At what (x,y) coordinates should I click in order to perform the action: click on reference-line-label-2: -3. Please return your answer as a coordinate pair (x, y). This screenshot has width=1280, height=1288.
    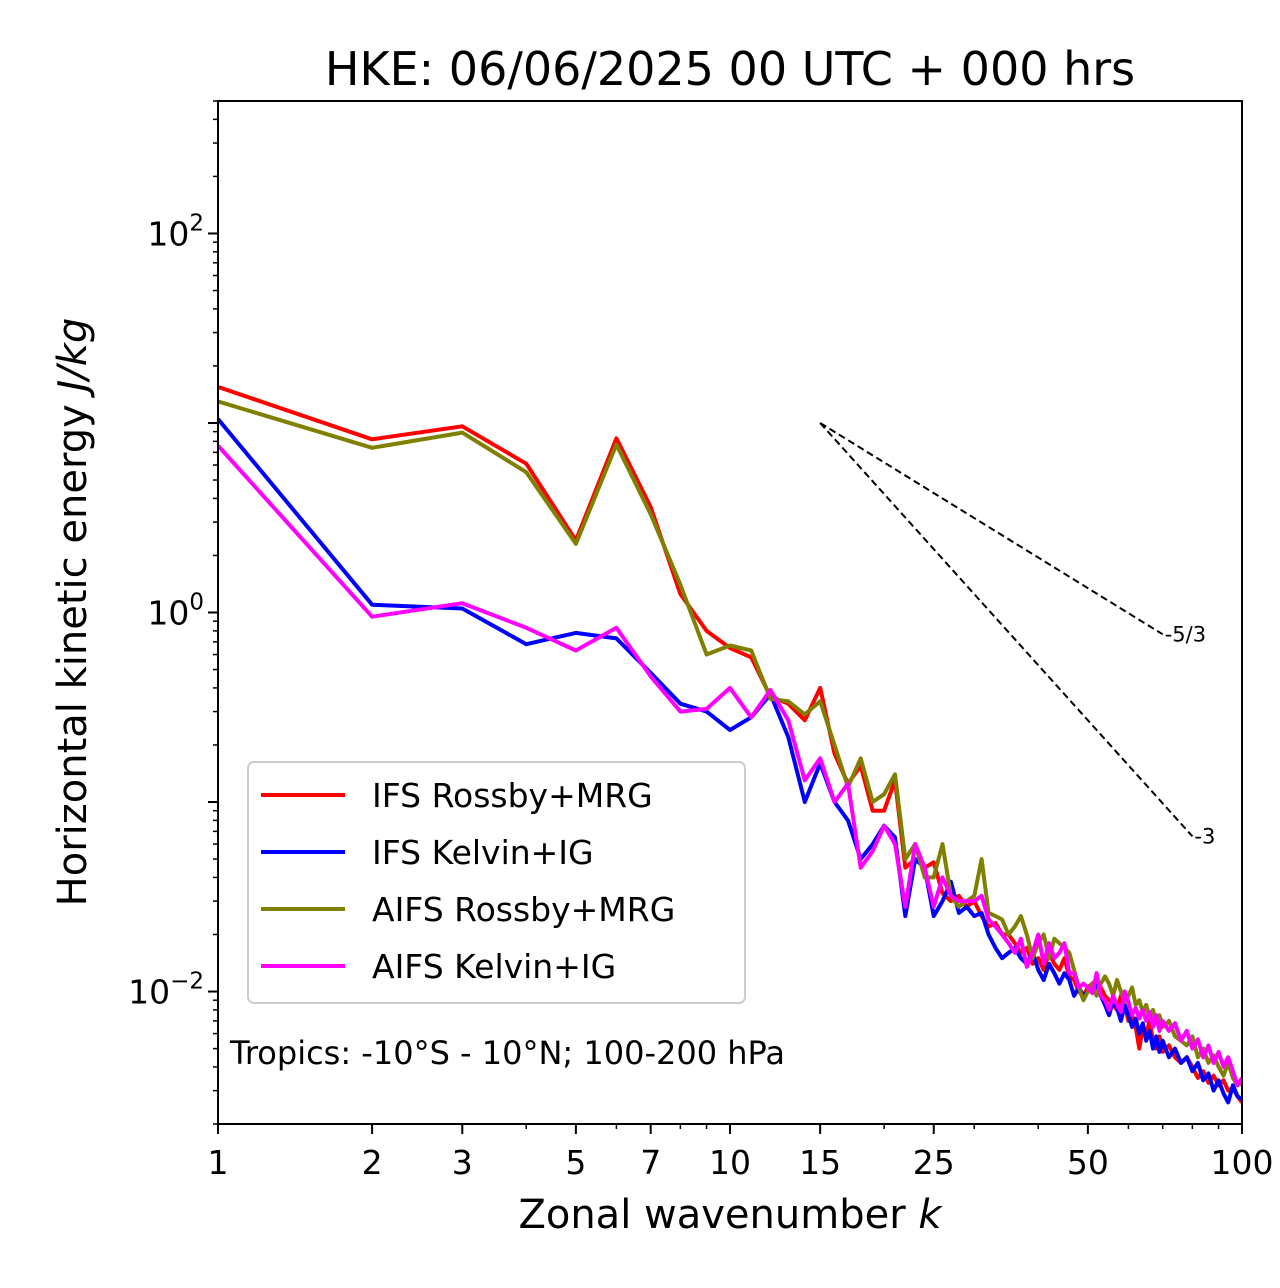
    Looking at the image, I should click on (1204, 836).